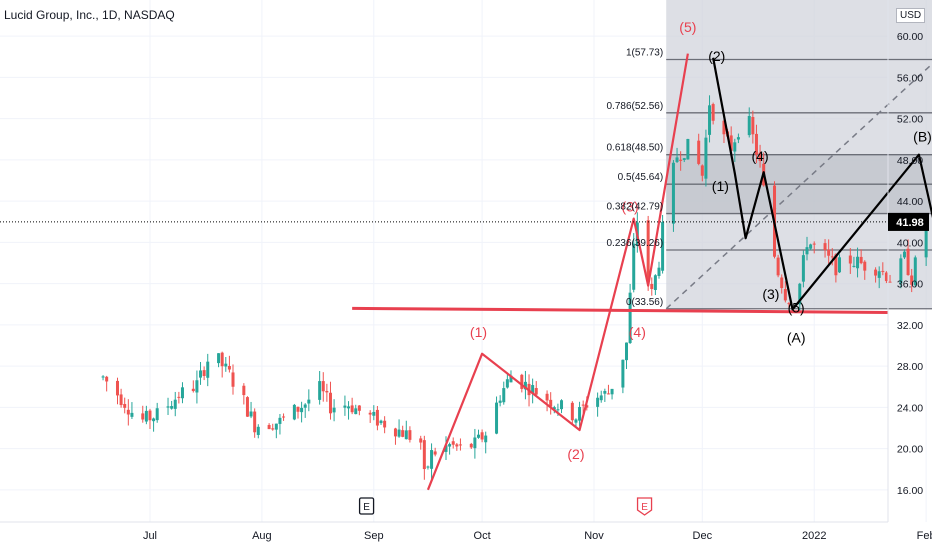  What do you see at coordinates (634, 106) in the screenshot?
I see `fib-level-label: 0.786(52.56)` at bounding box center [634, 106].